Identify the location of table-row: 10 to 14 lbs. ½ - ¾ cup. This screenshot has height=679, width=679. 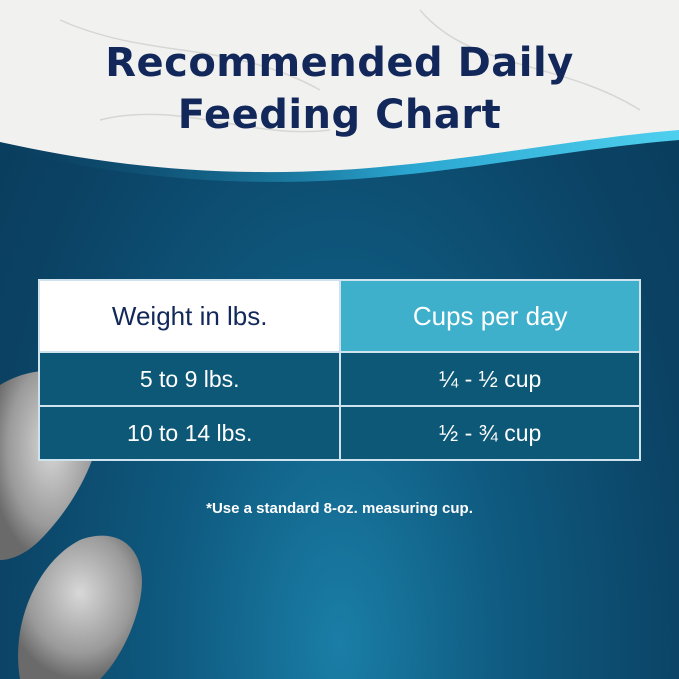
(339, 433).